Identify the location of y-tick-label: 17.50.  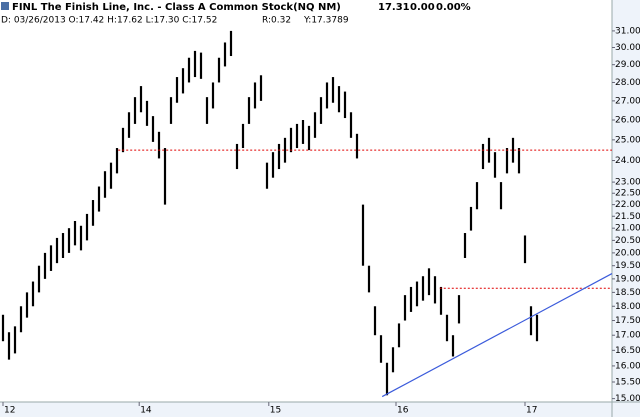
(627, 321).